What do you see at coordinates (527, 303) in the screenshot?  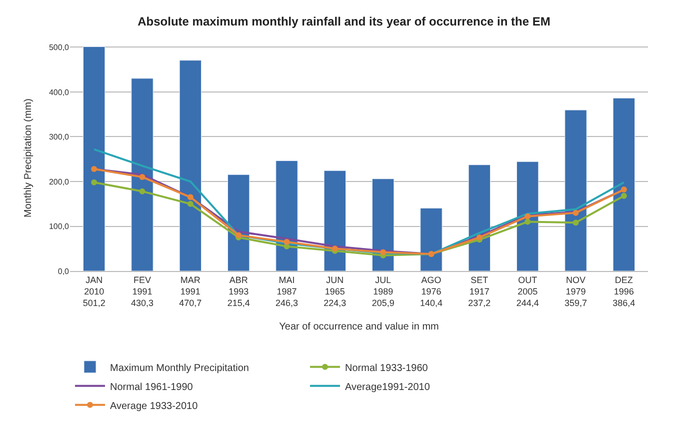 I see `data-label: 244,4` at bounding box center [527, 303].